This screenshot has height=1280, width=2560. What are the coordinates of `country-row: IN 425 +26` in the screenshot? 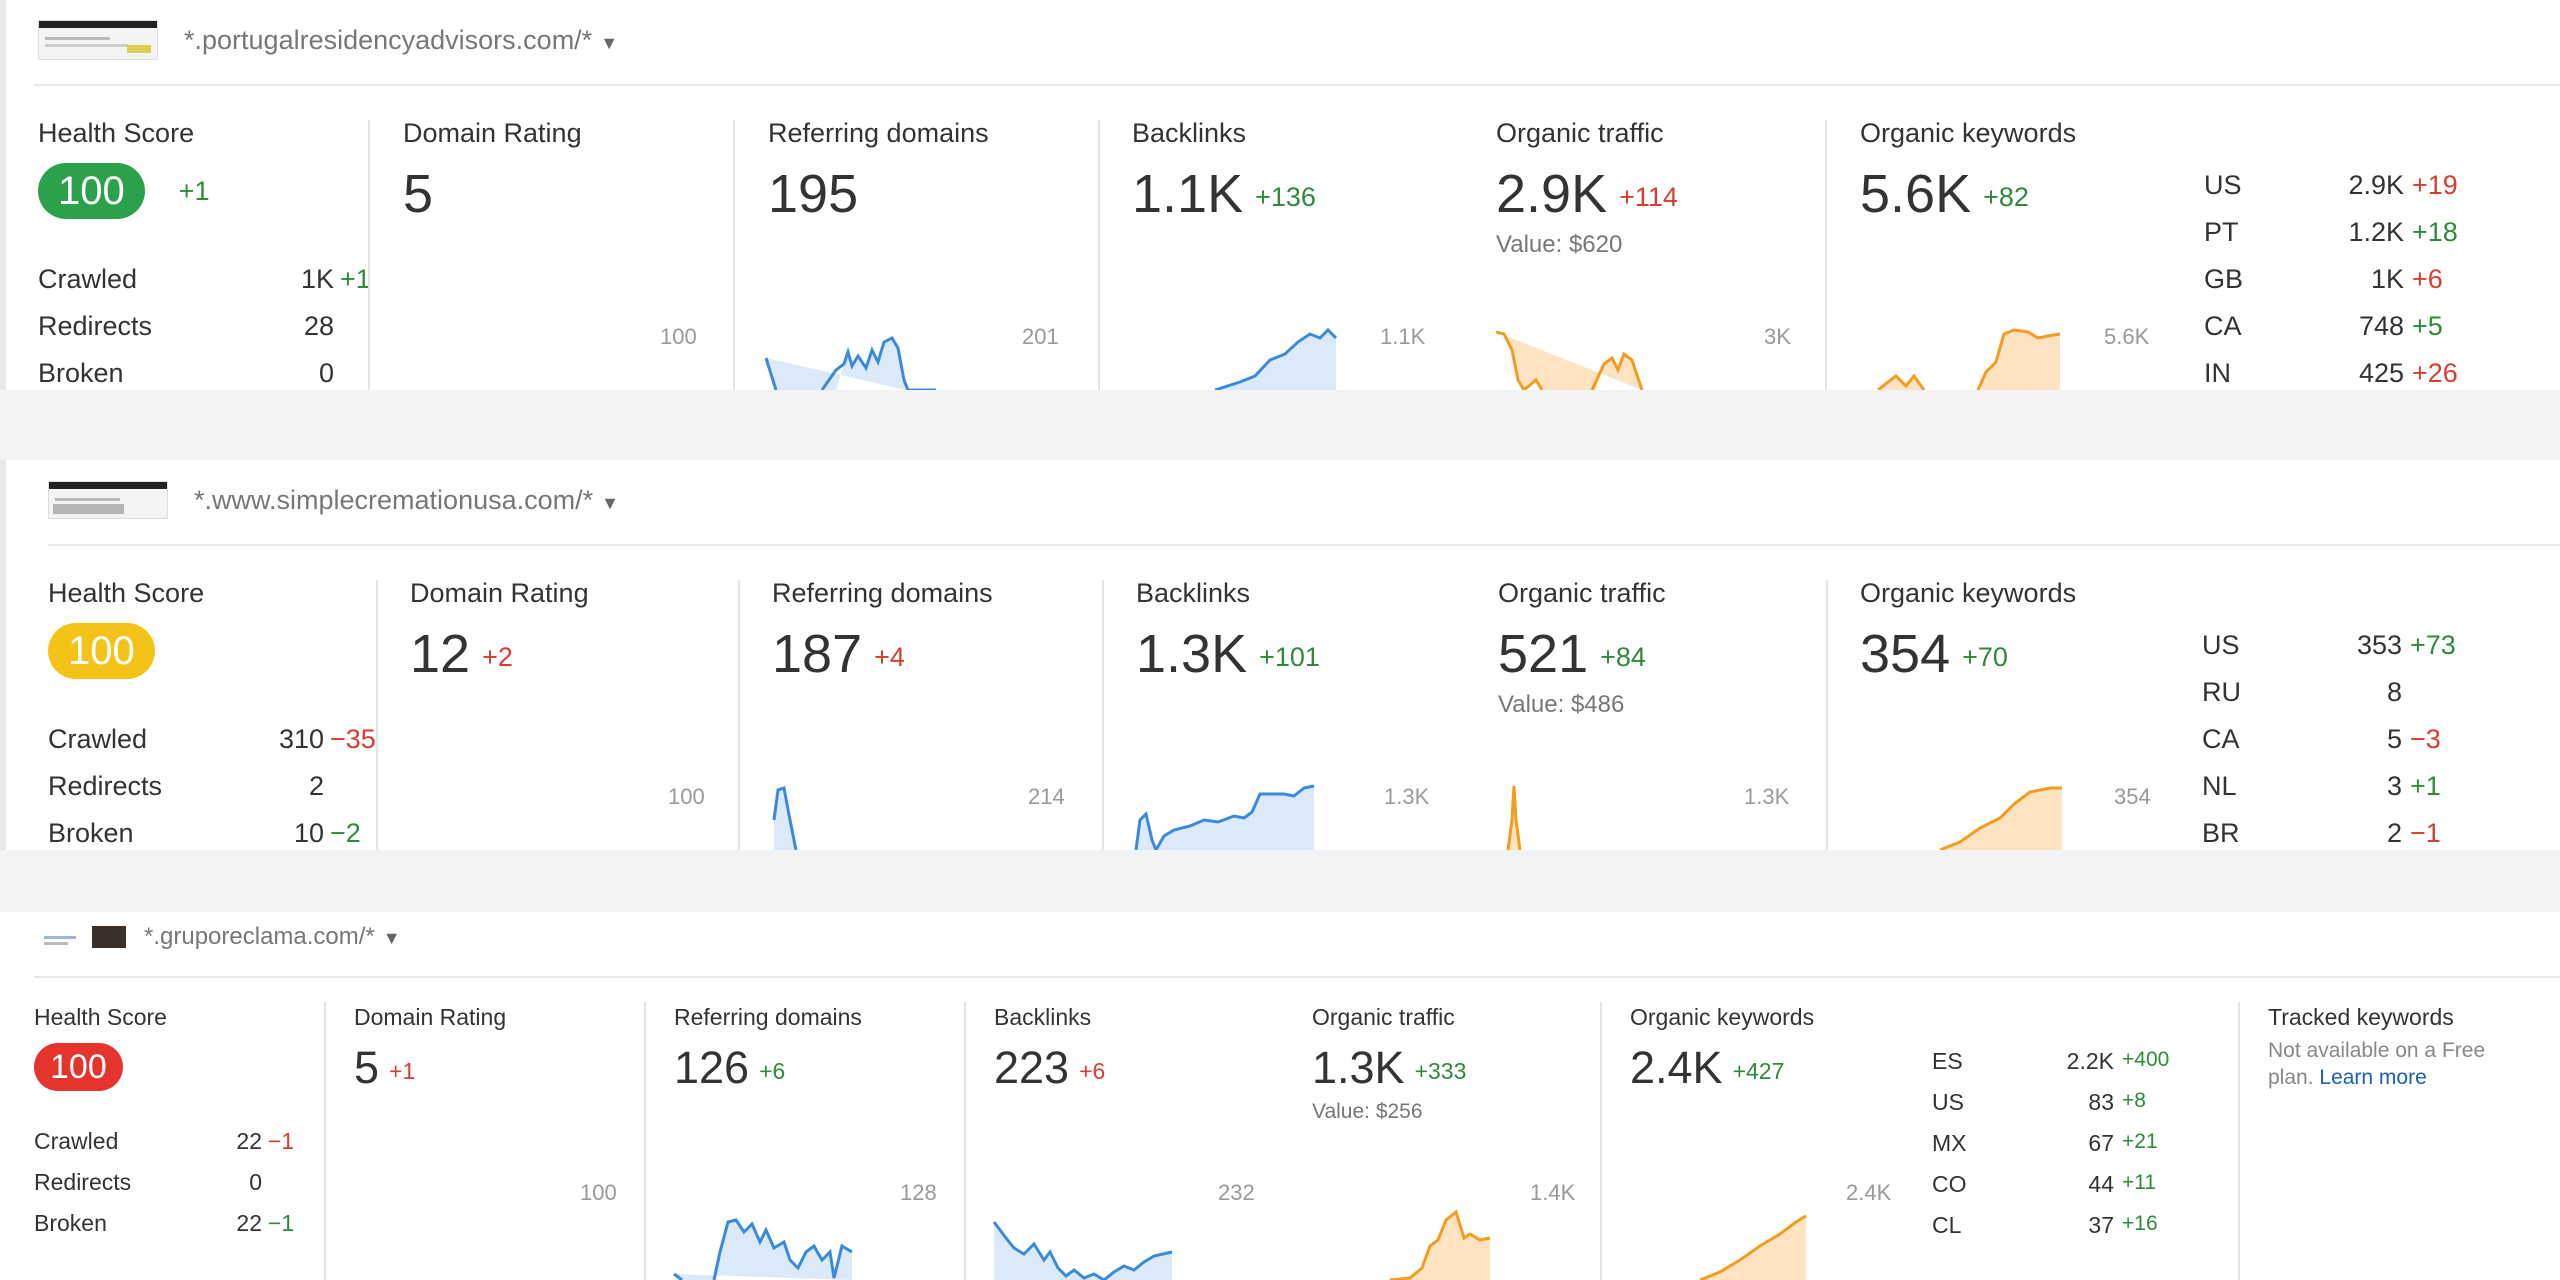 It's located at (2331, 373).